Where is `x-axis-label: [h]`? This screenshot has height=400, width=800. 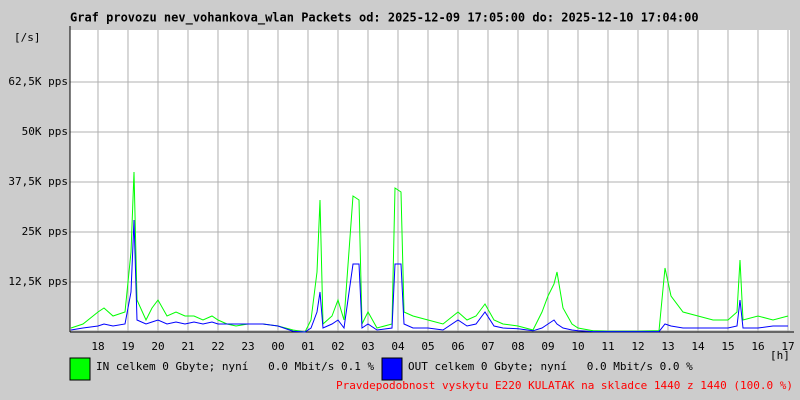 x-axis-label: [h] is located at coordinates (780, 355).